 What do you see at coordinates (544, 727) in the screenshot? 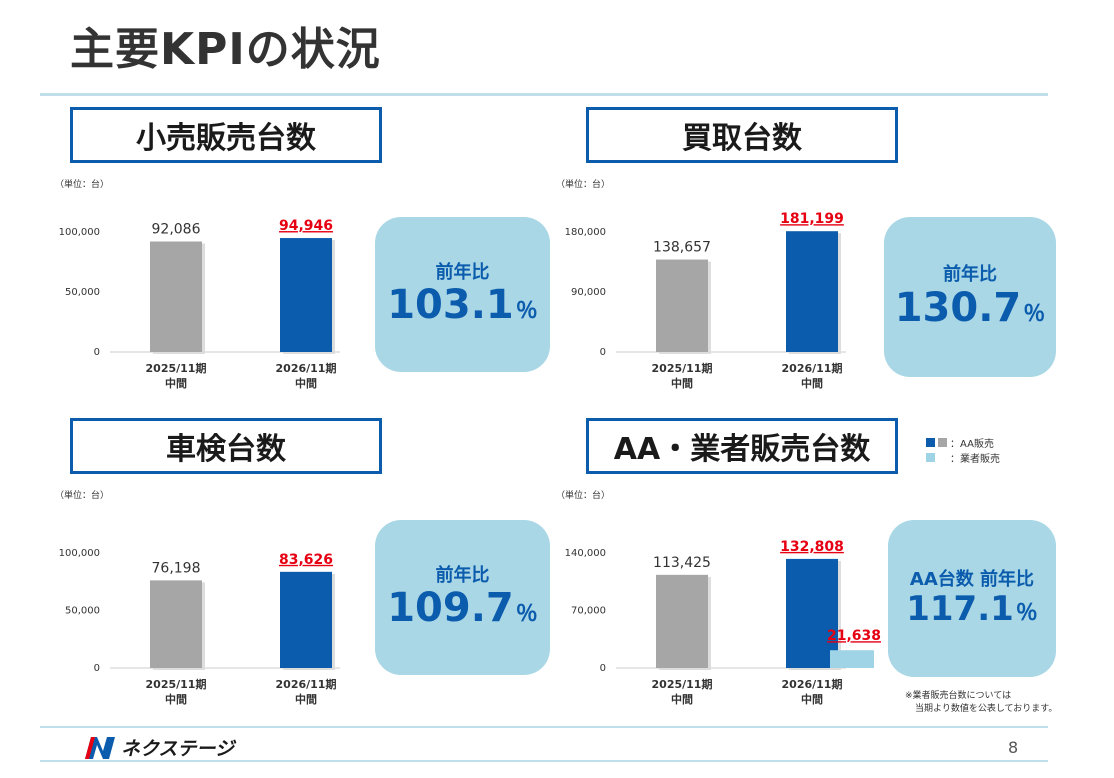
I see `footer-divider` at bounding box center [544, 727].